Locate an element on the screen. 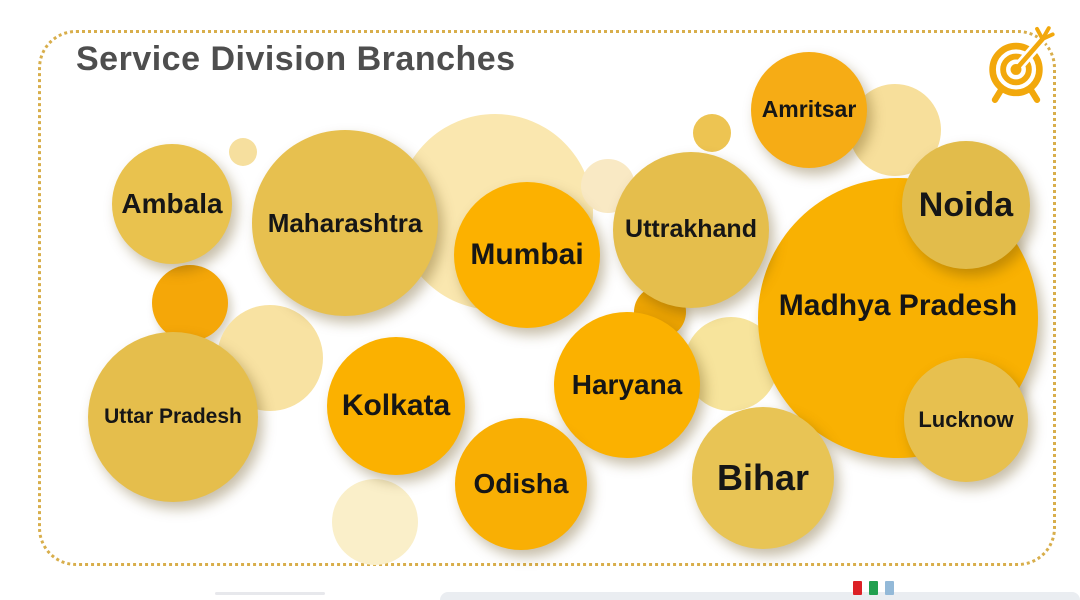  bubble-haryana: Haryana is located at coordinates (627, 385).